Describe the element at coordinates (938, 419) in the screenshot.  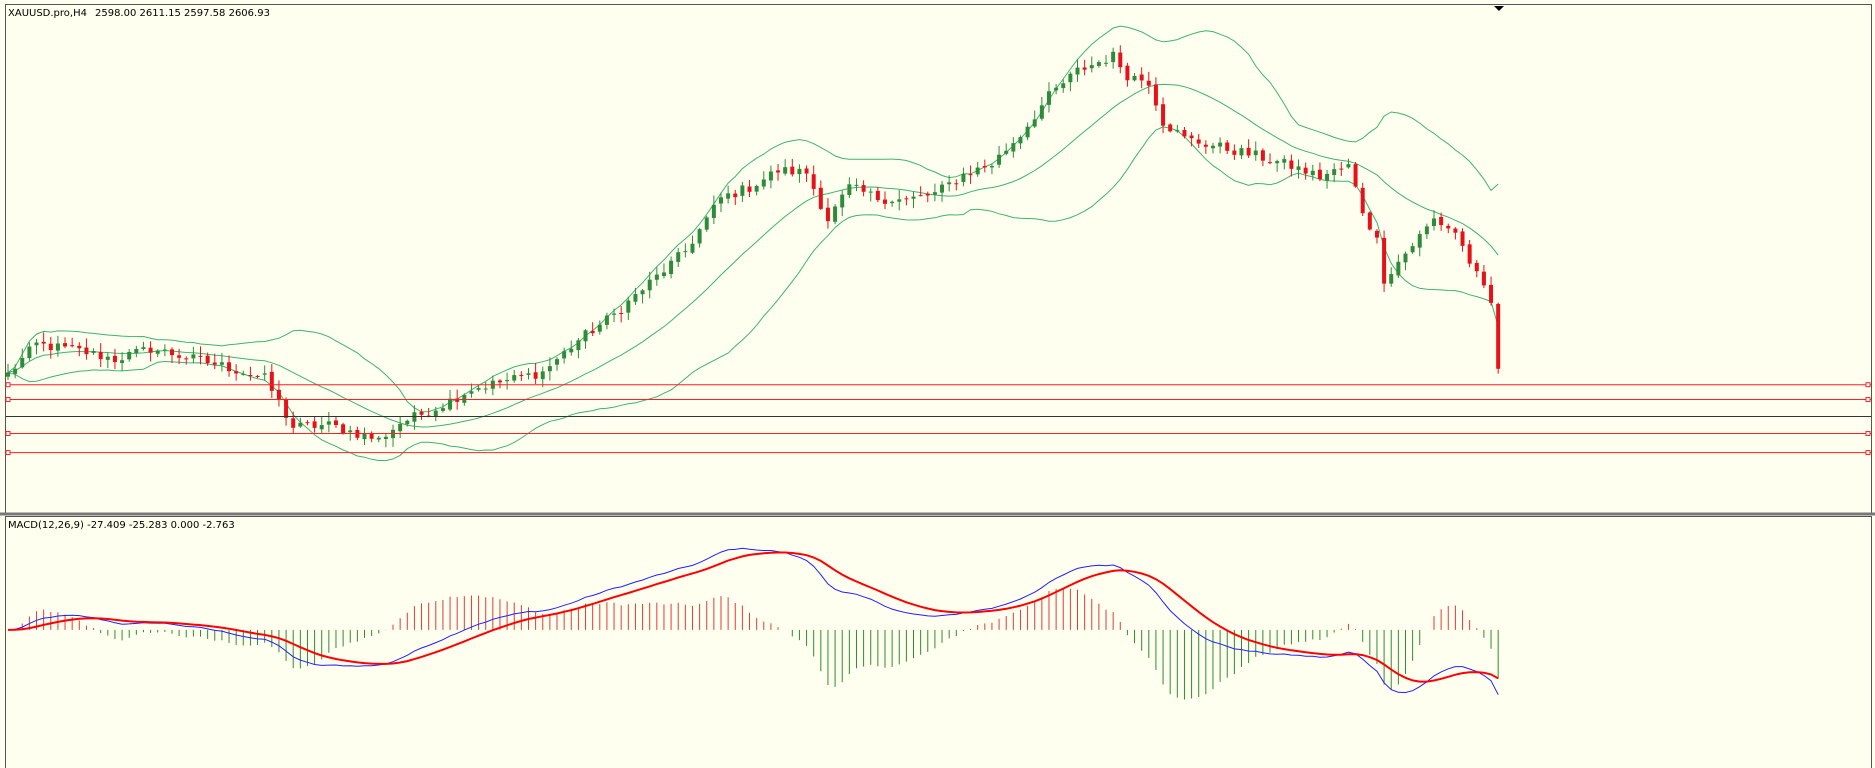
I see `horizontal-lines` at that location.